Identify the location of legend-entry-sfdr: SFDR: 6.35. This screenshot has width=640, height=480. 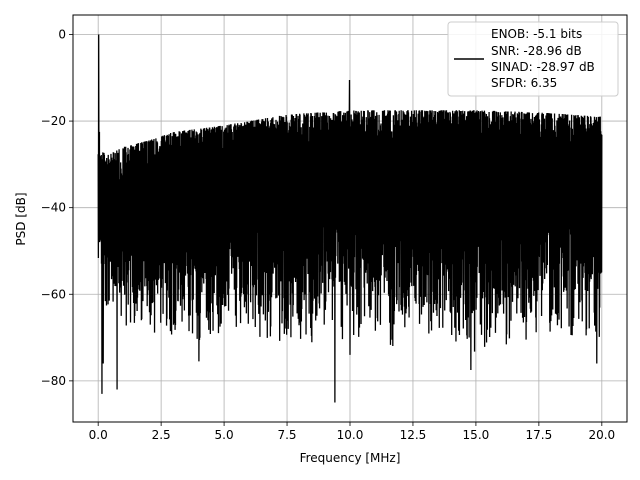
(524, 83).